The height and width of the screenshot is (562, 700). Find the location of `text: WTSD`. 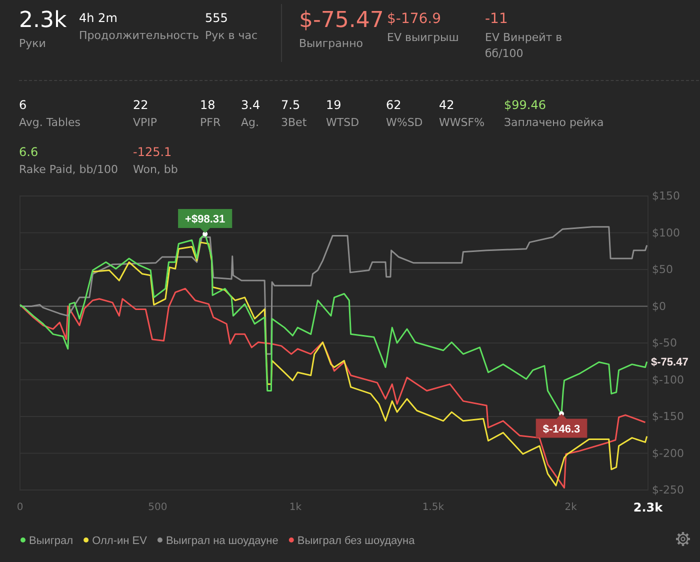

text: WTSD is located at coordinates (343, 123).